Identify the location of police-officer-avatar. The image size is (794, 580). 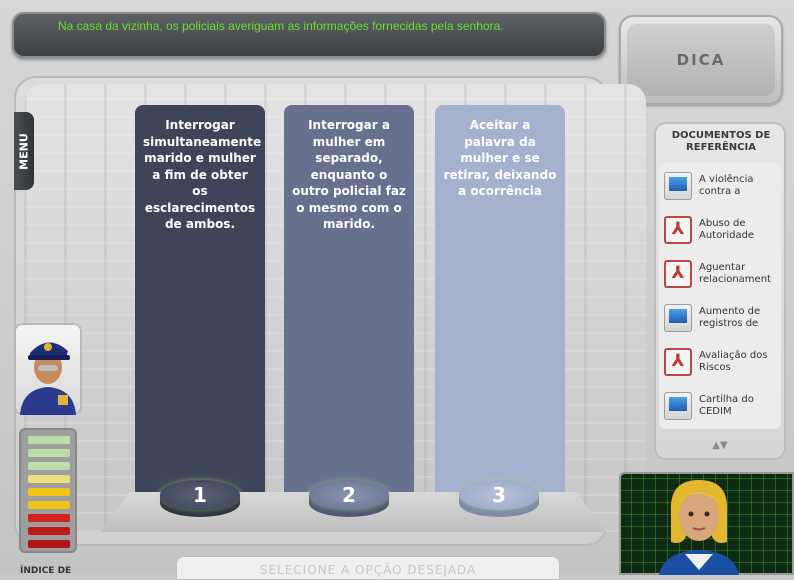
(48, 369).